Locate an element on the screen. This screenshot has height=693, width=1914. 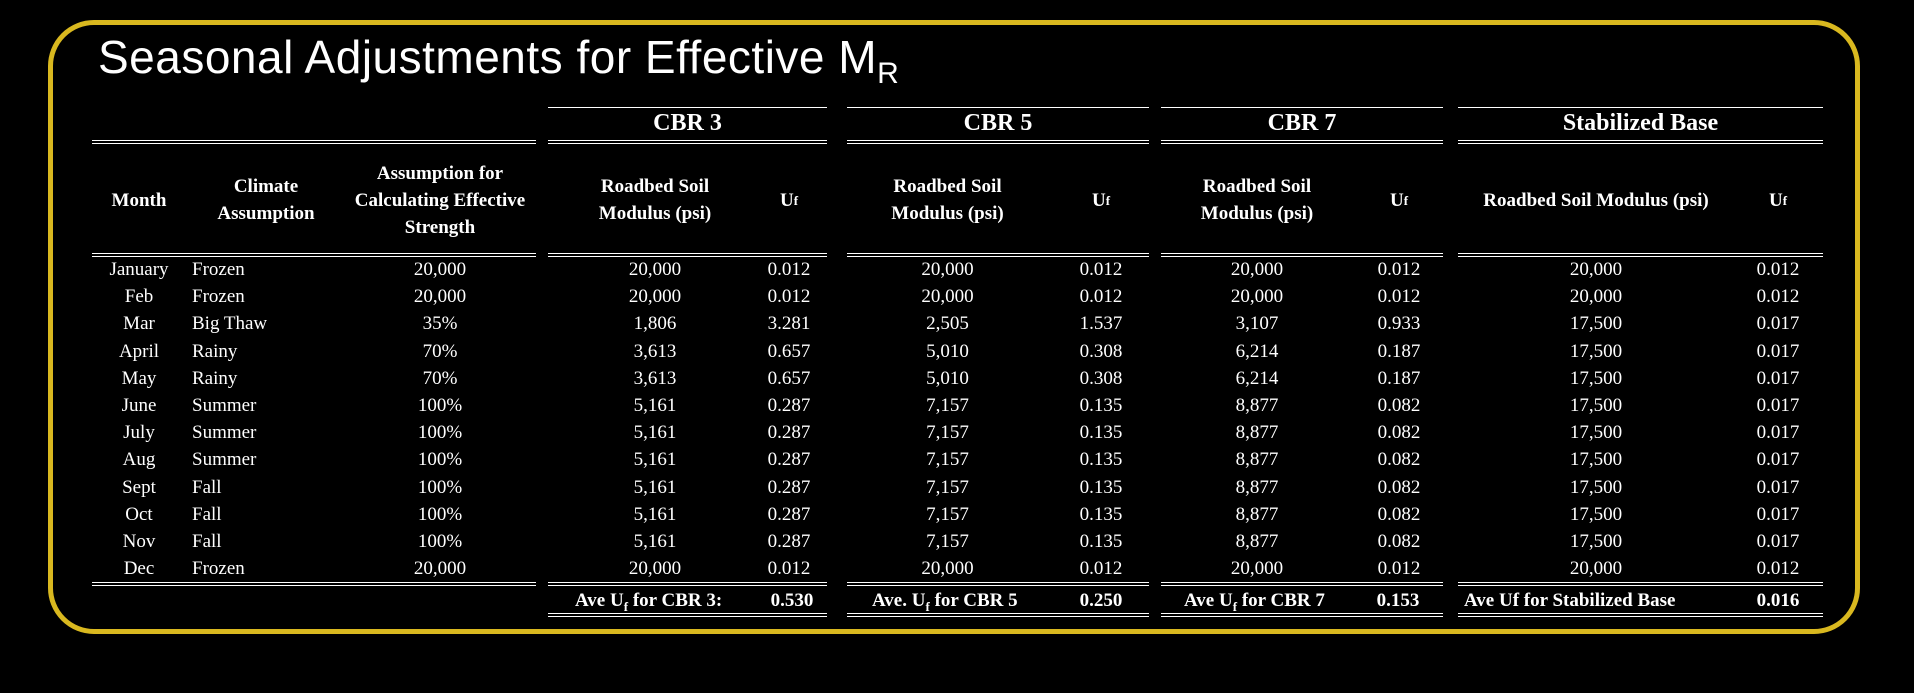
slide-title: Seasonal Adjustments for Effective MR is located at coordinates (499, 60).